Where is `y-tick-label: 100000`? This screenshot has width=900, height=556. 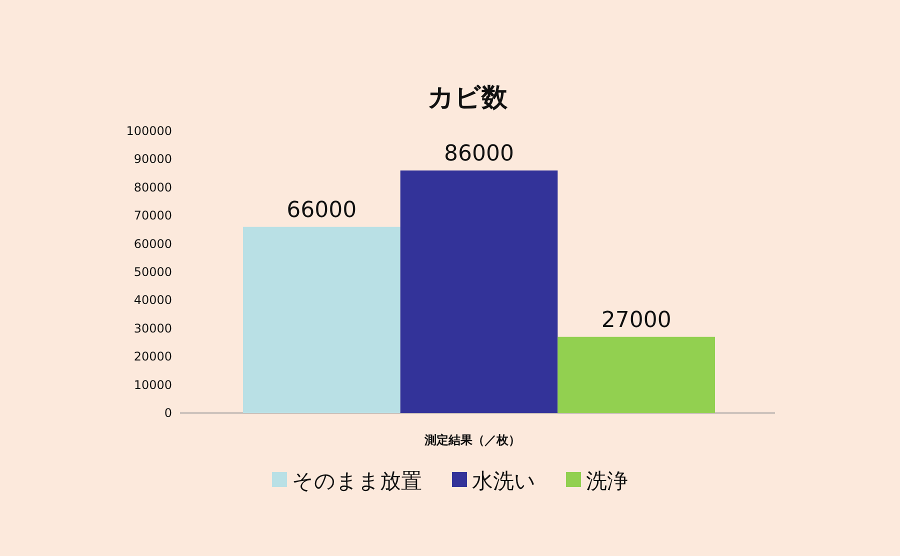
y-tick-label: 100000 is located at coordinates (149, 131).